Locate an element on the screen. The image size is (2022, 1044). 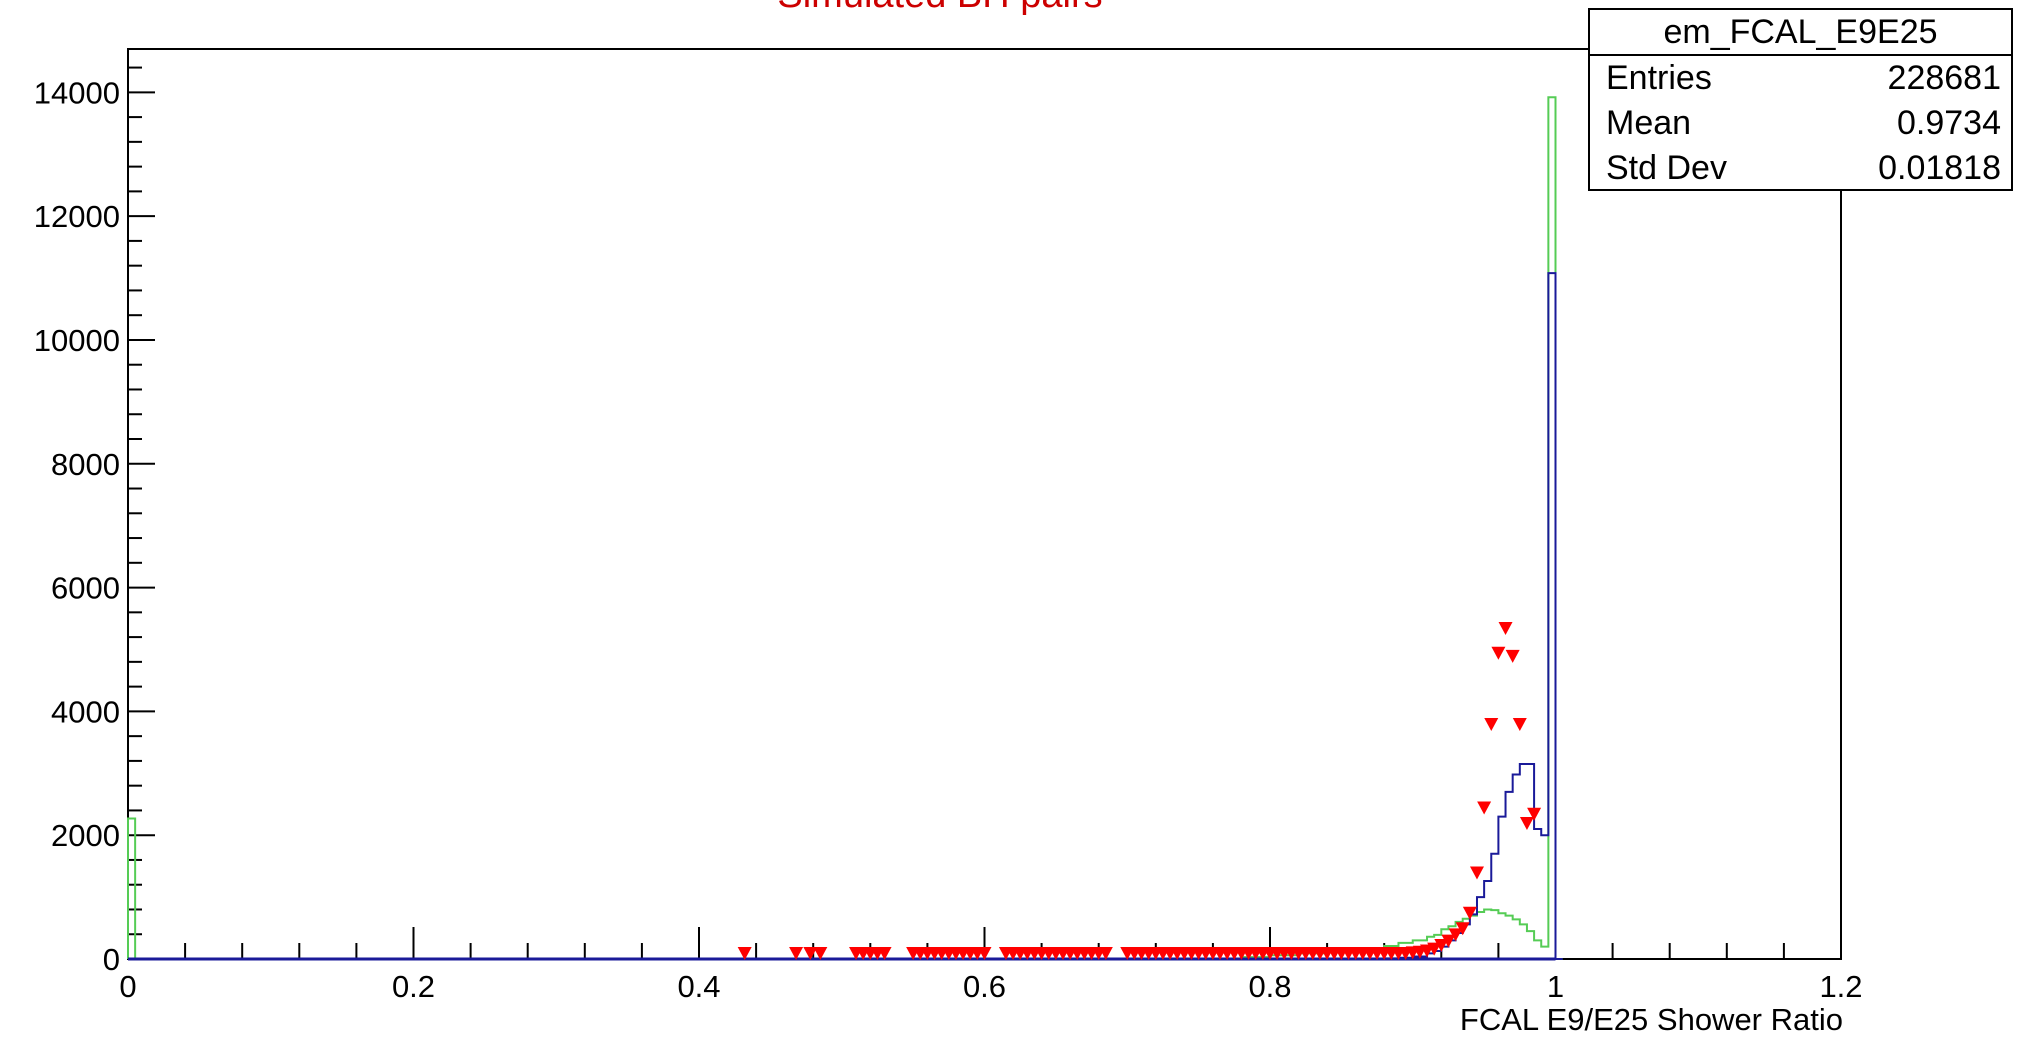
chart-title: Simulated BH pairs is located at coordinates (940, 8).